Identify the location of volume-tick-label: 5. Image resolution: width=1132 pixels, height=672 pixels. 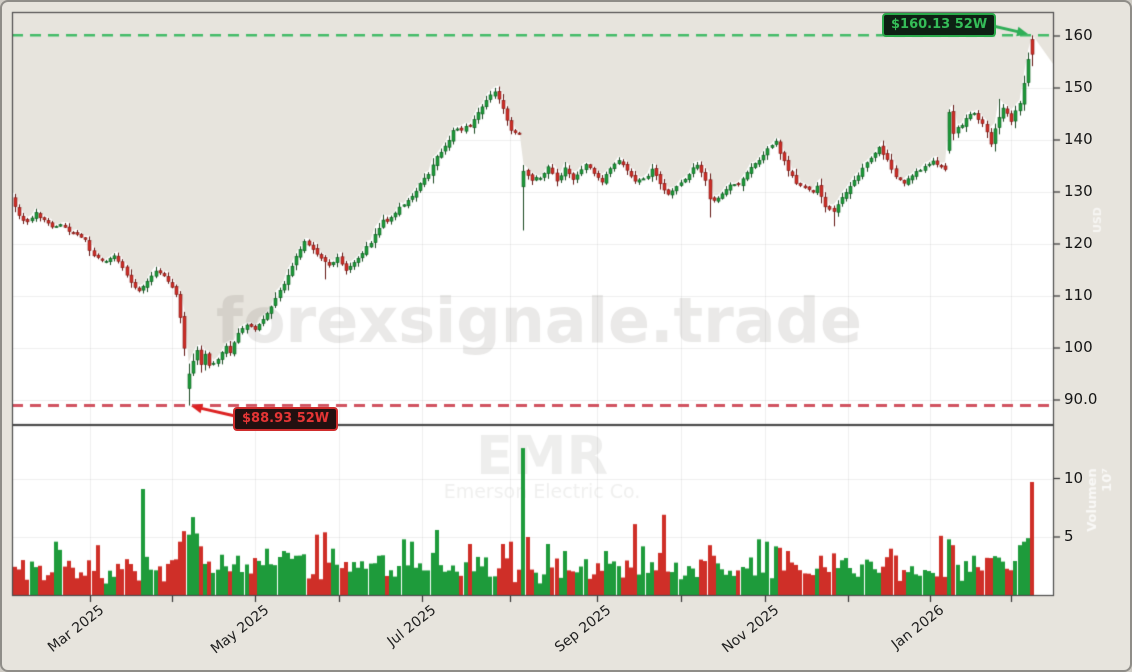
(1069, 536).